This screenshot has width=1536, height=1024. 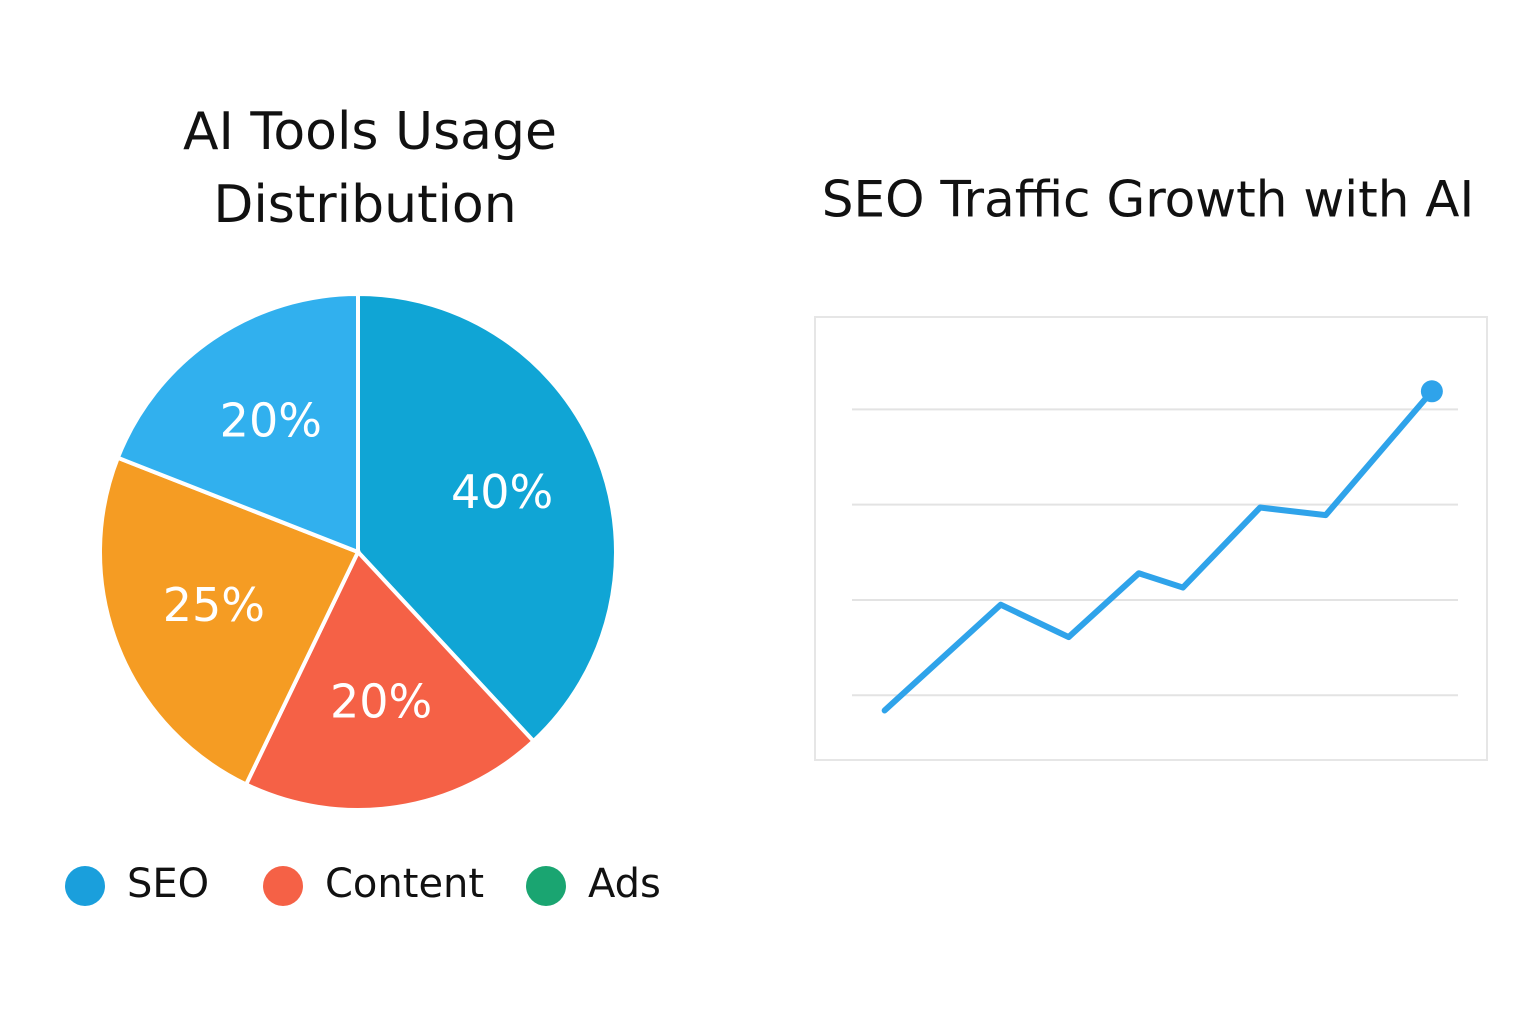 I want to click on end-marker, so click(x=1431, y=391).